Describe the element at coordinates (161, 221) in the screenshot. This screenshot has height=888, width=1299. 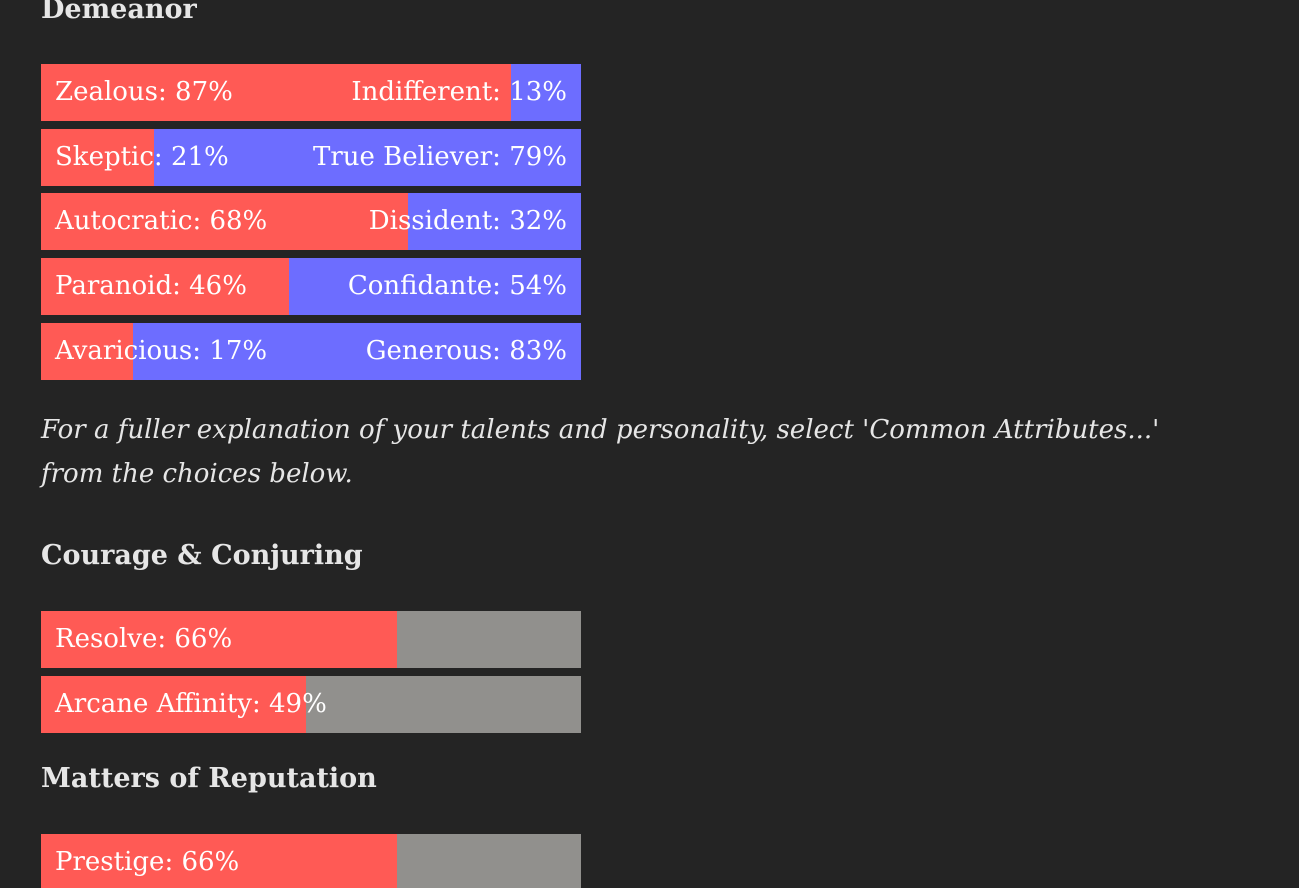
I see `trait-left-label: Autocratic: 68%` at that location.